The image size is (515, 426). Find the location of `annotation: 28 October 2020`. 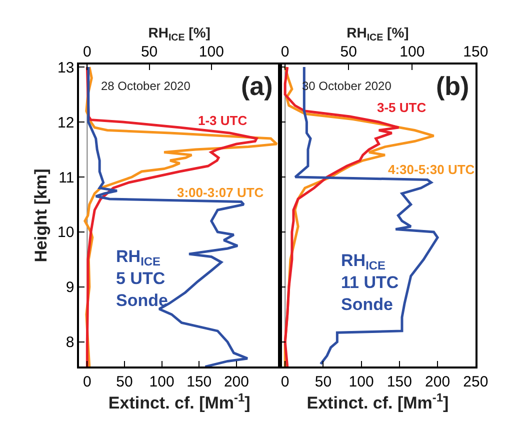

annotation: 28 October 2020 is located at coordinates (146, 86).